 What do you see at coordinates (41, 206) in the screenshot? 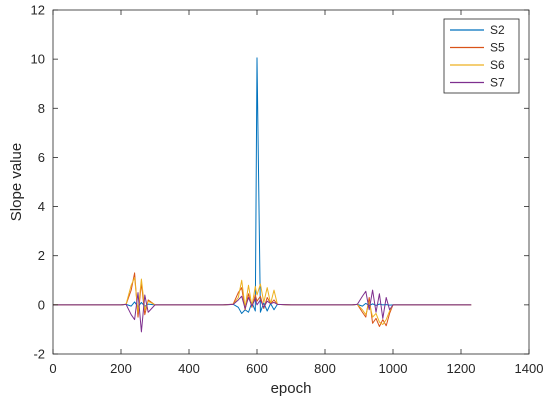
I see `y-tick-label: 4` at bounding box center [41, 206].